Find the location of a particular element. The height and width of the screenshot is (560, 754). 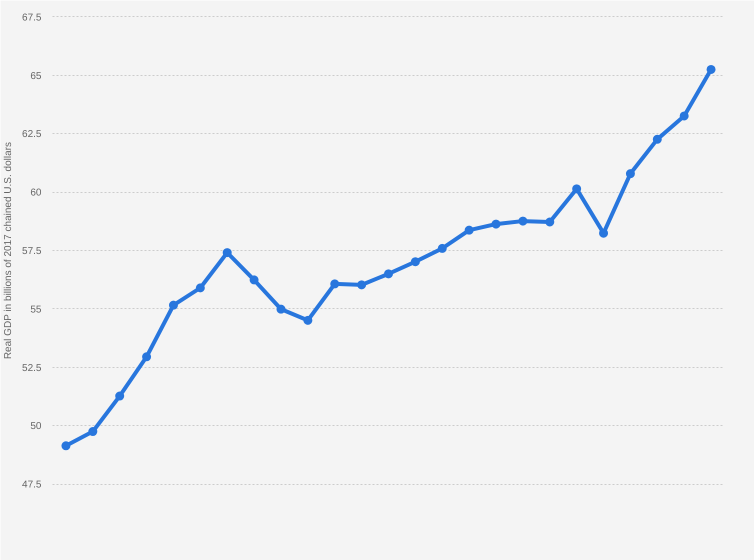

y-tick-label: 62.5 is located at coordinates (32, 134).